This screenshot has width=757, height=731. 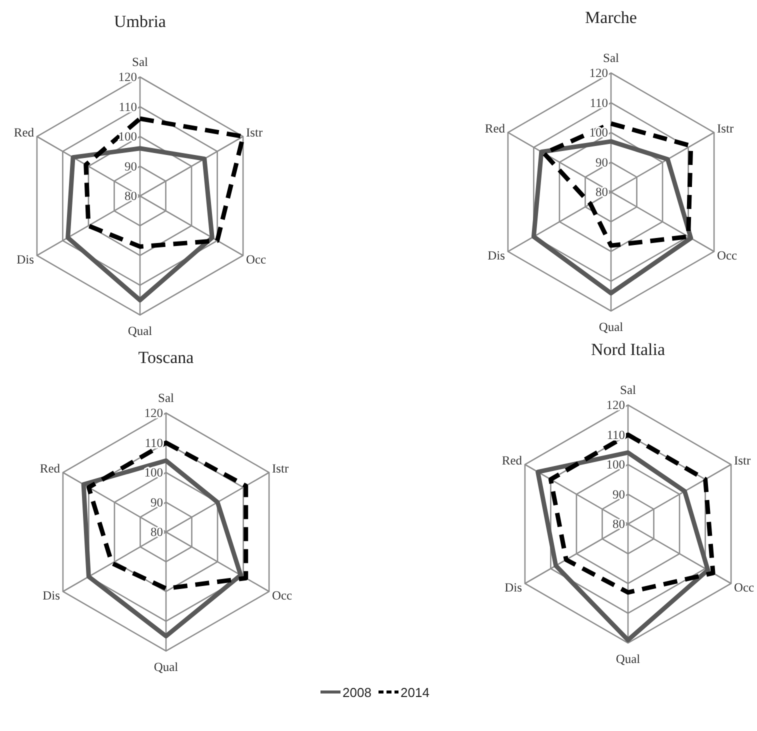 I want to click on chart-title: Umbria, so click(x=140, y=21).